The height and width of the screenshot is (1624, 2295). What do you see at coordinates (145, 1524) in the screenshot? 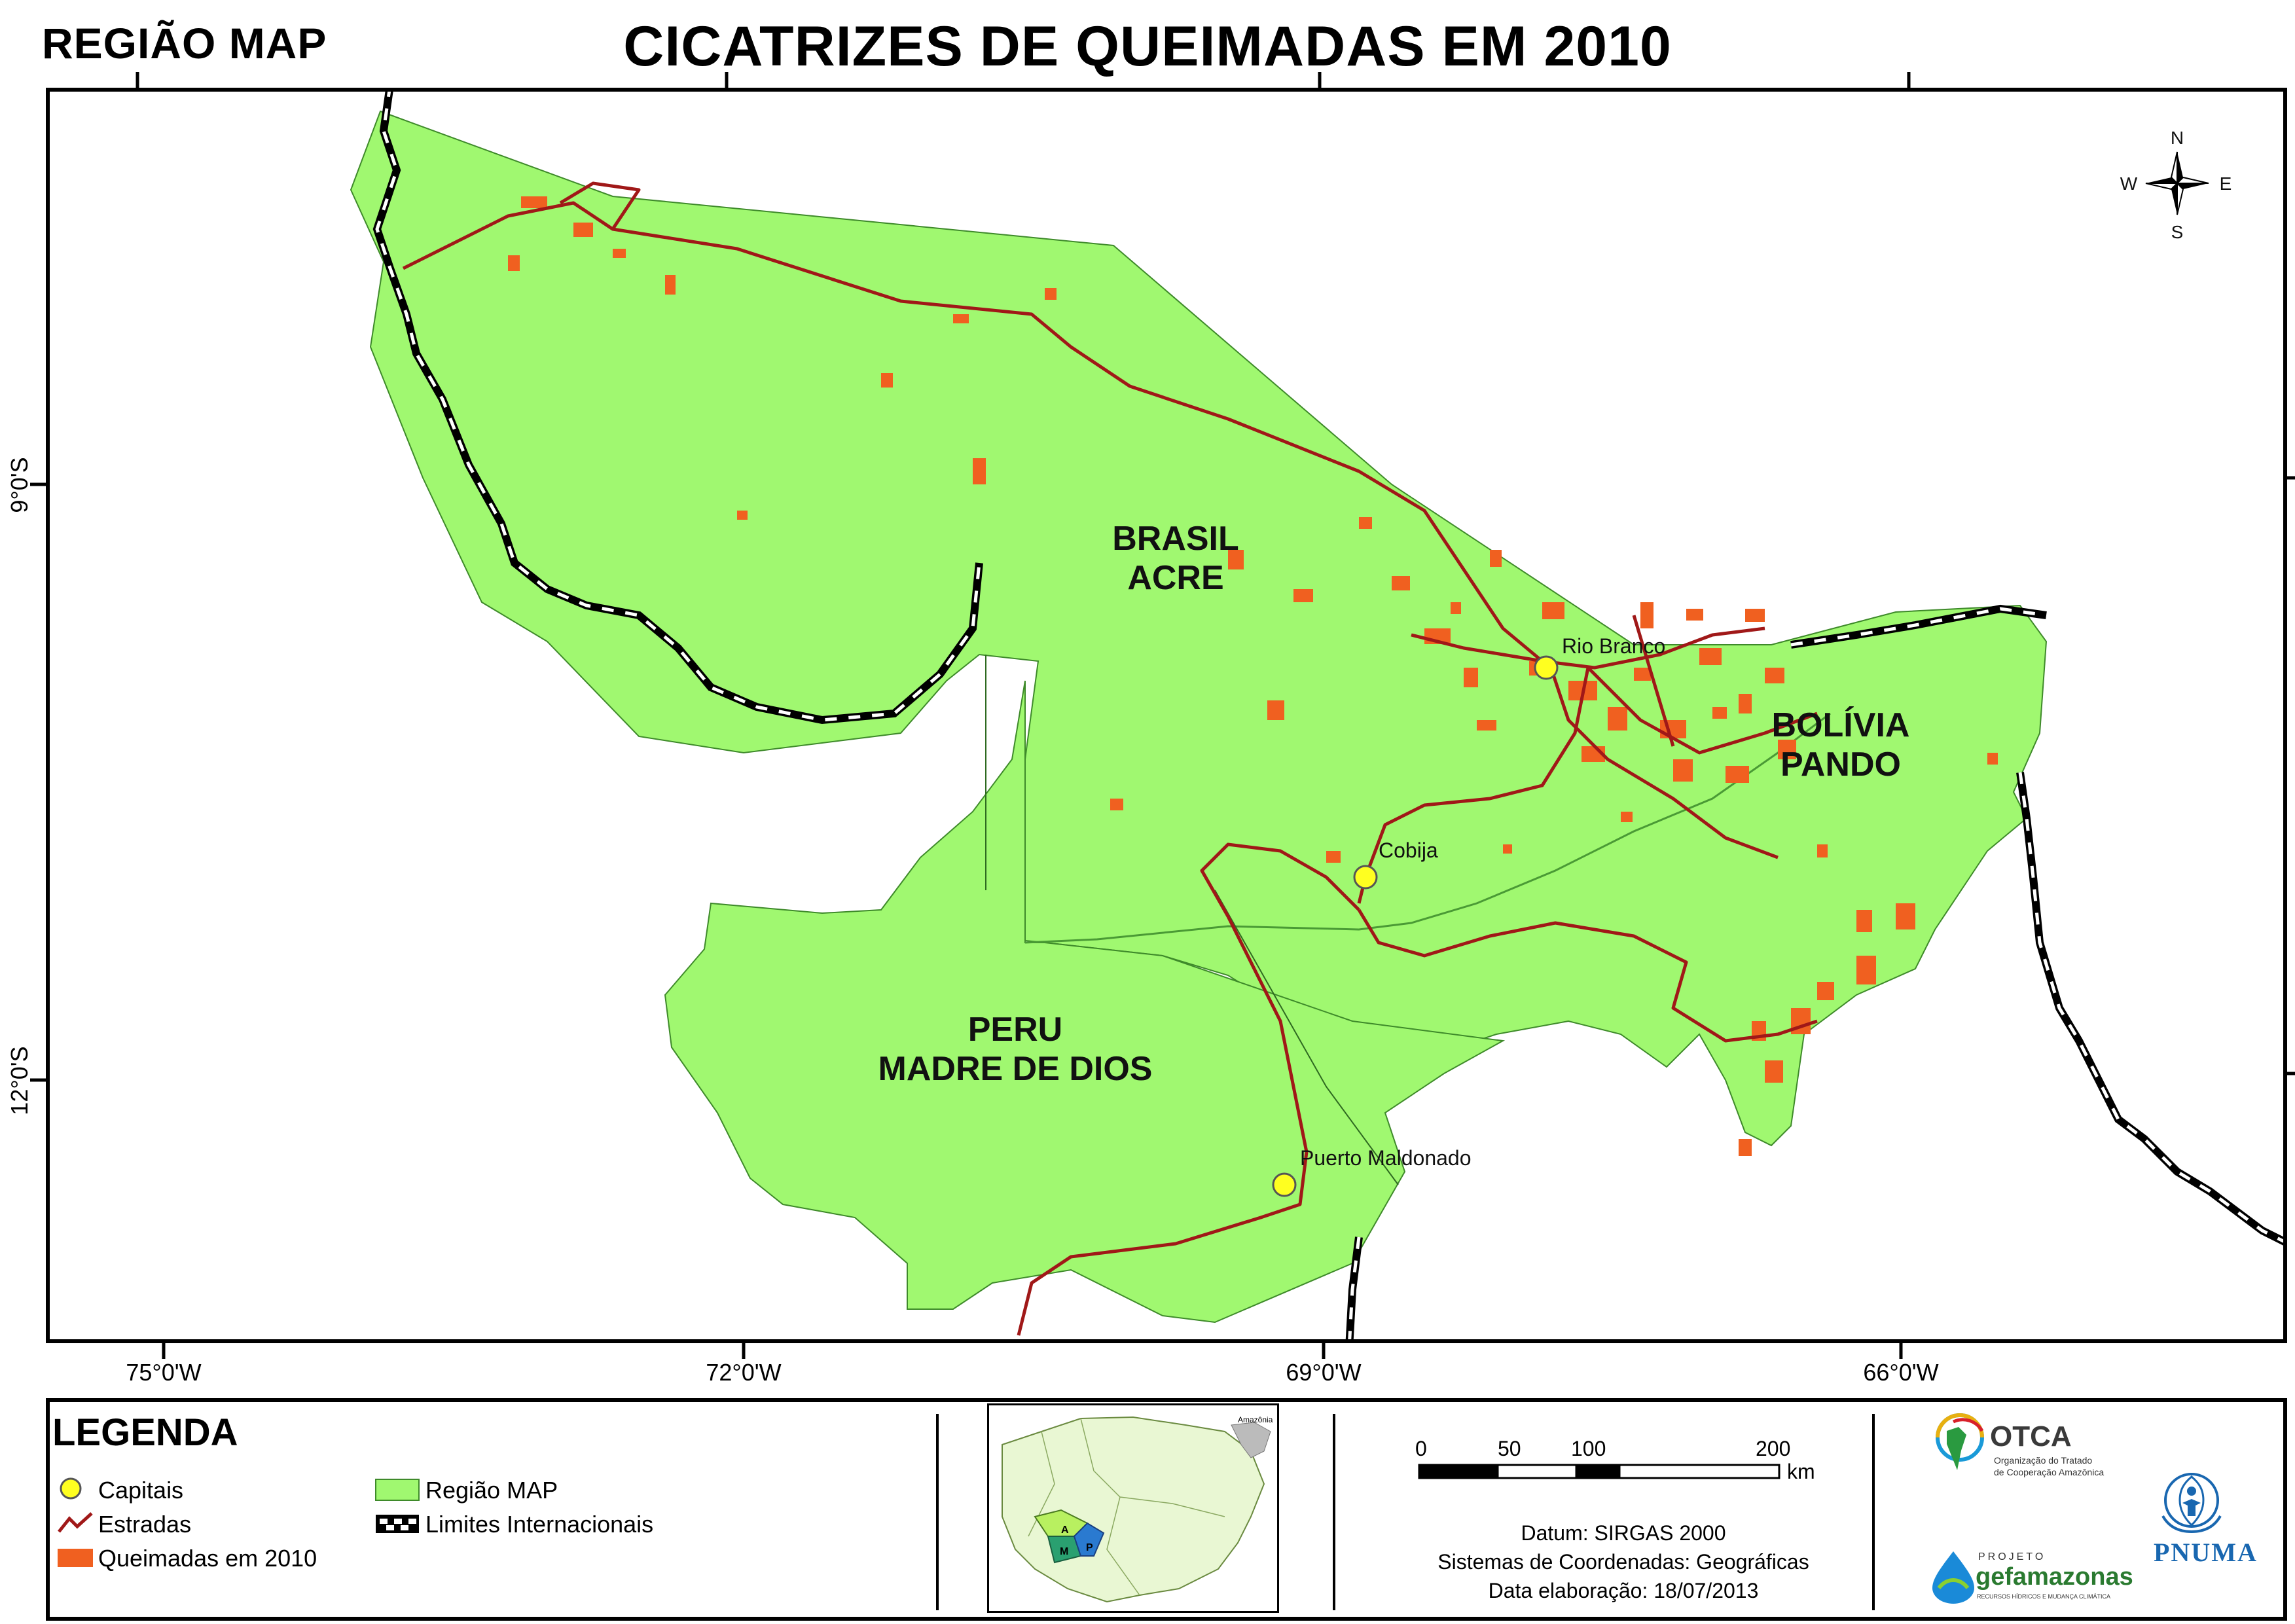
I see `legend-estradas: Estradas` at bounding box center [145, 1524].